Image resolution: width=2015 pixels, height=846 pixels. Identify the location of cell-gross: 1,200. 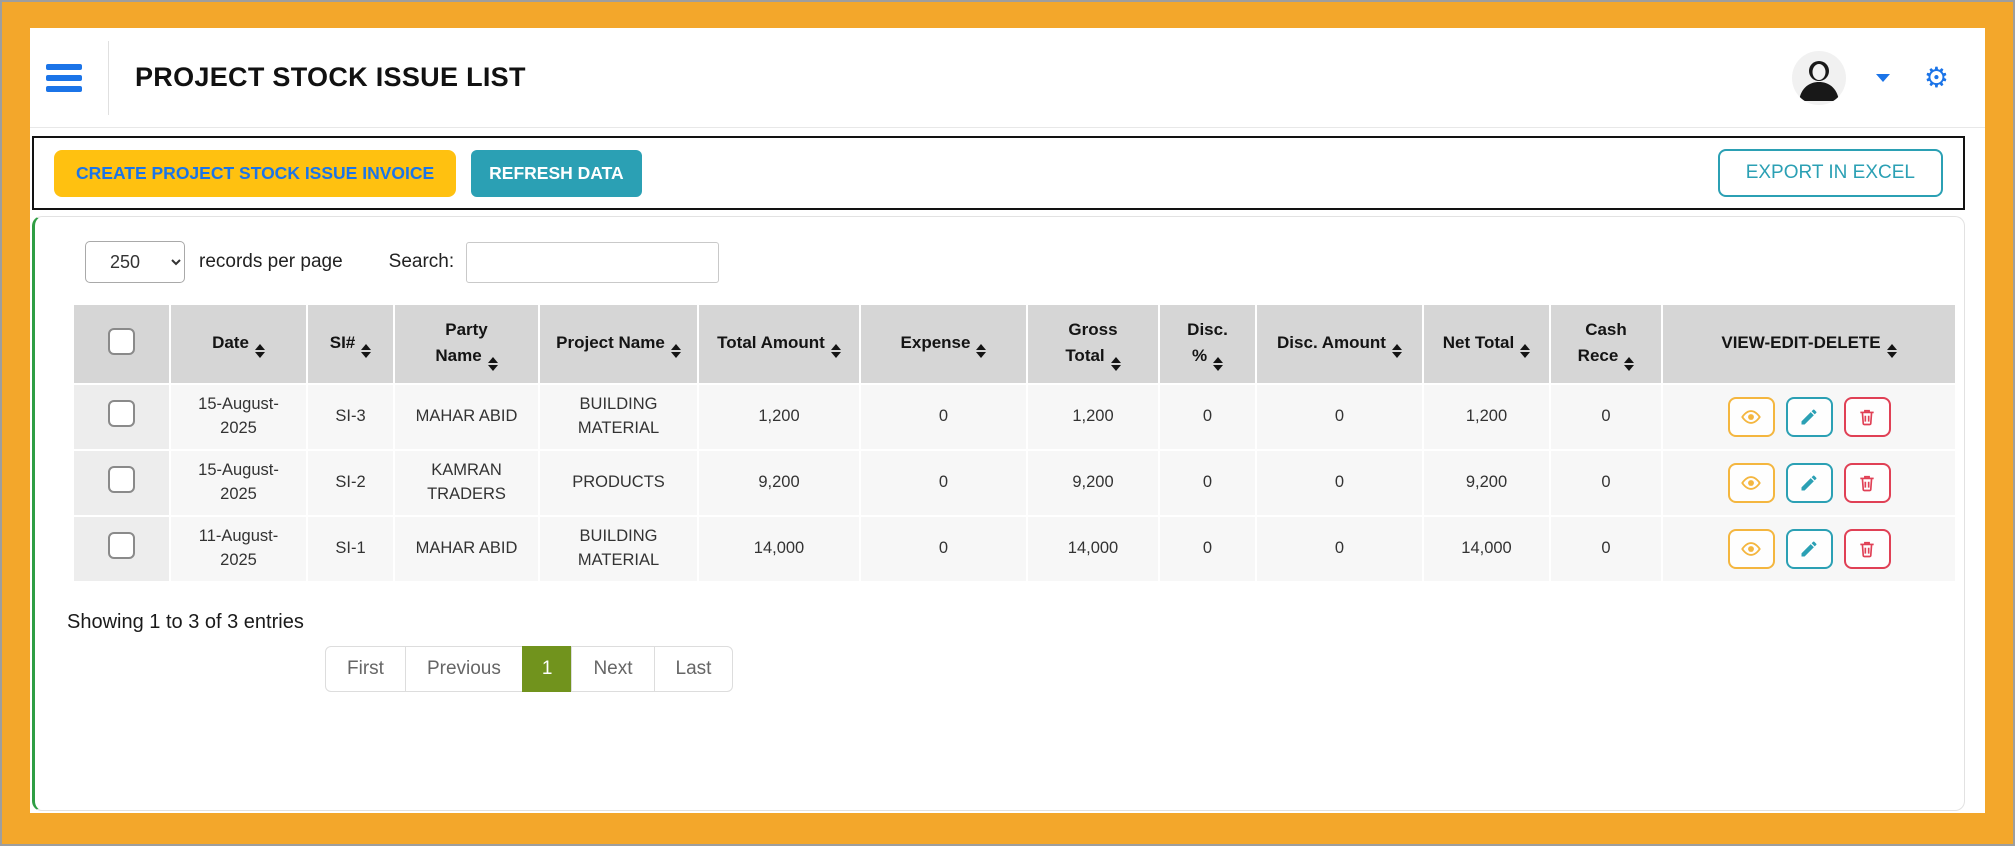
(1093, 417).